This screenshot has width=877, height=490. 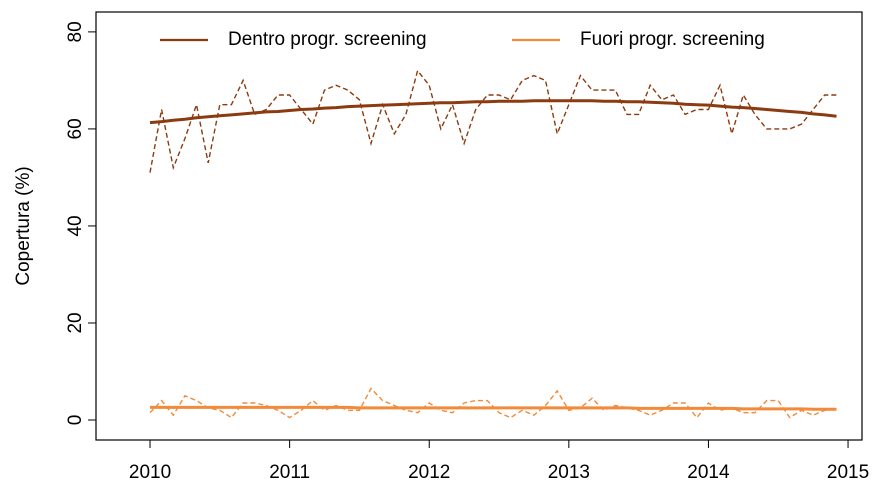 What do you see at coordinates (75, 31) in the screenshot?
I see `y-tick-label: 80` at bounding box center [75, 31].